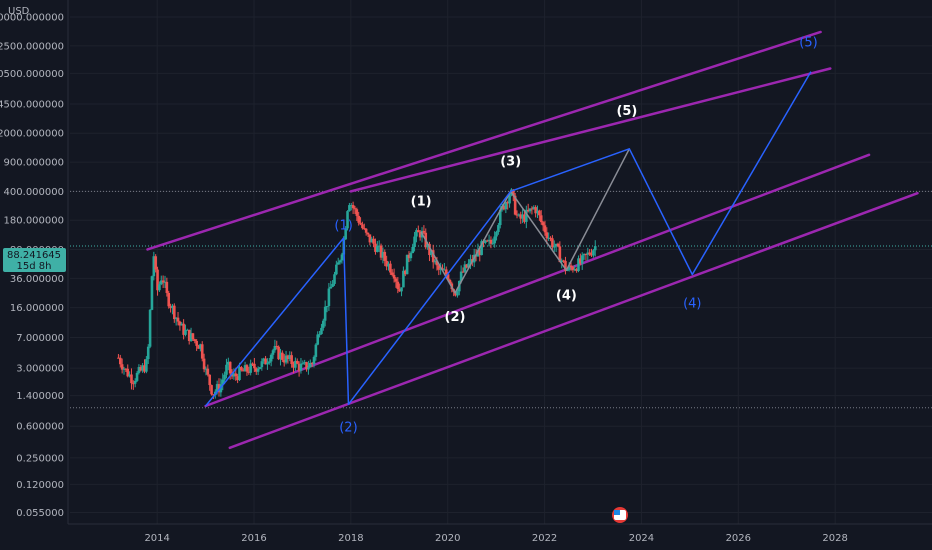  I want to click on y-tick-label: 2000.000000, so click(32, 134).